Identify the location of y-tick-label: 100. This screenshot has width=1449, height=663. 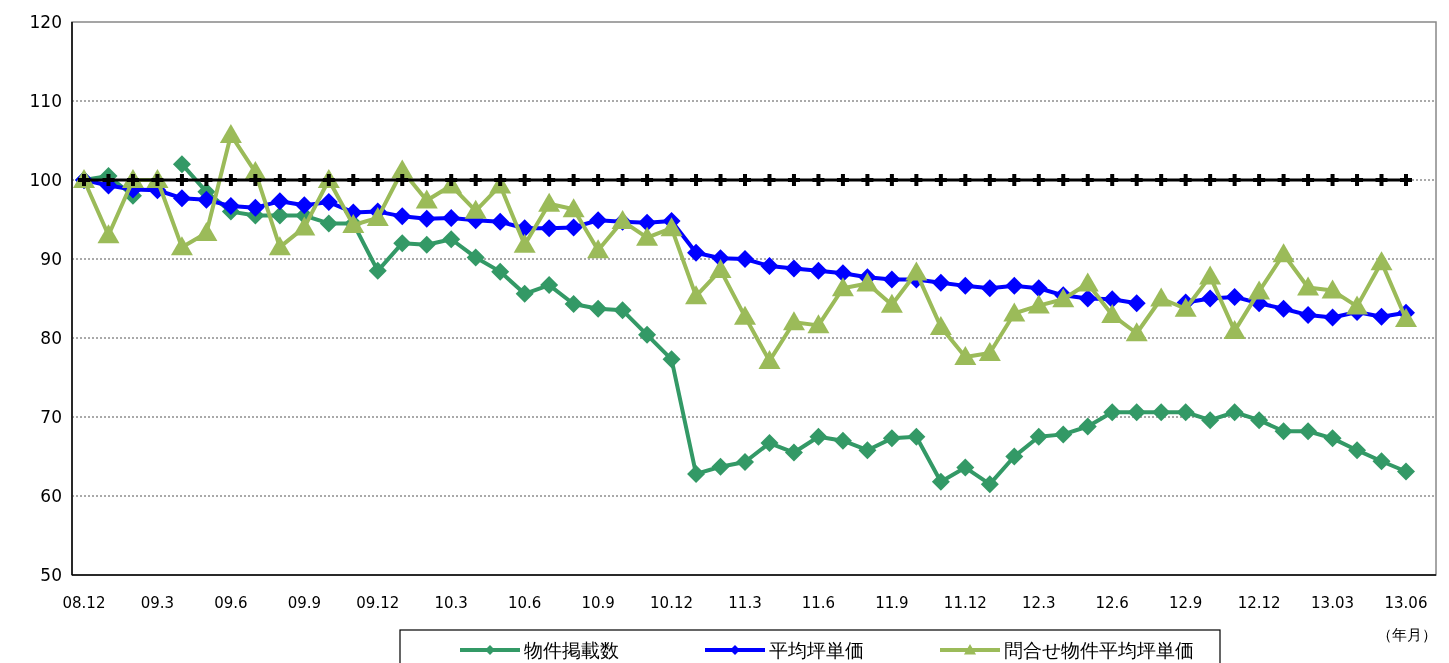
(45, 180).